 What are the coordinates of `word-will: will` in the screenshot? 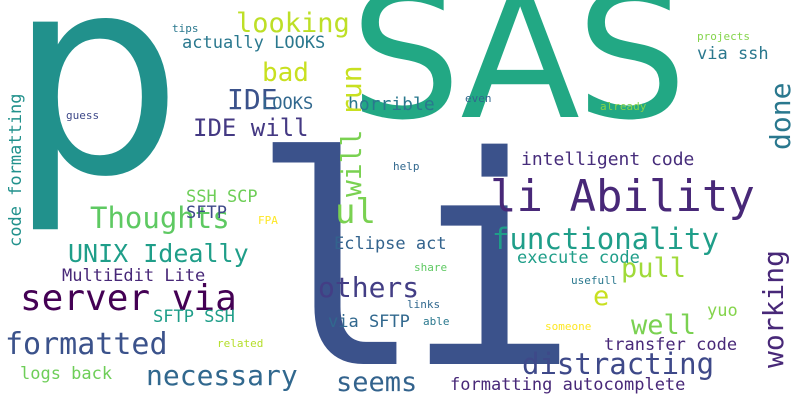 It's located at (351, 163).